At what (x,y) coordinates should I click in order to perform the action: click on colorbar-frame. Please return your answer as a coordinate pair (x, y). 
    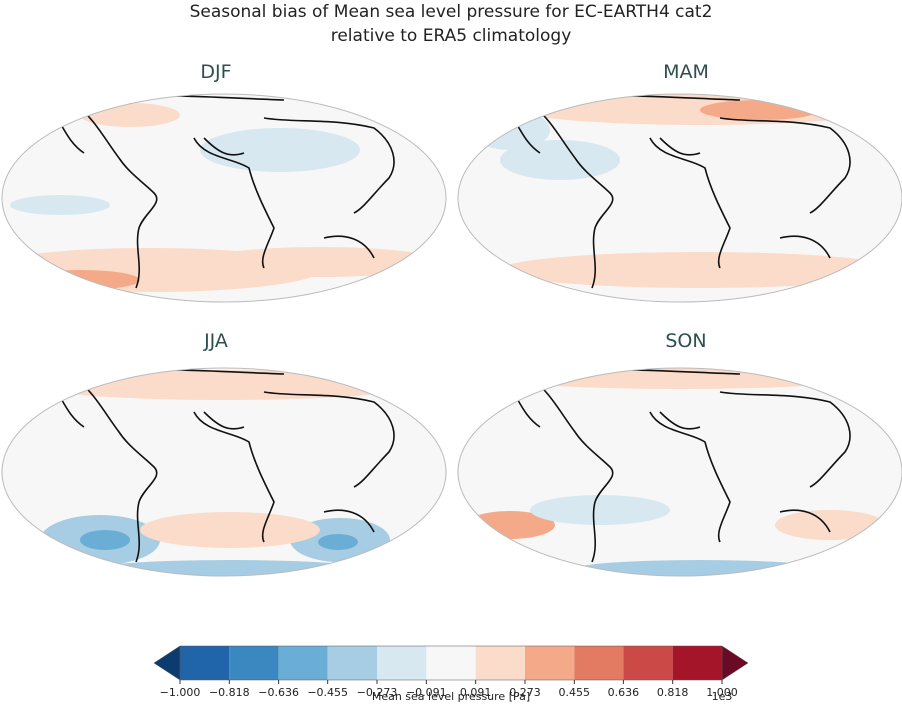
    Looking at the image, I should click on (451, 663).